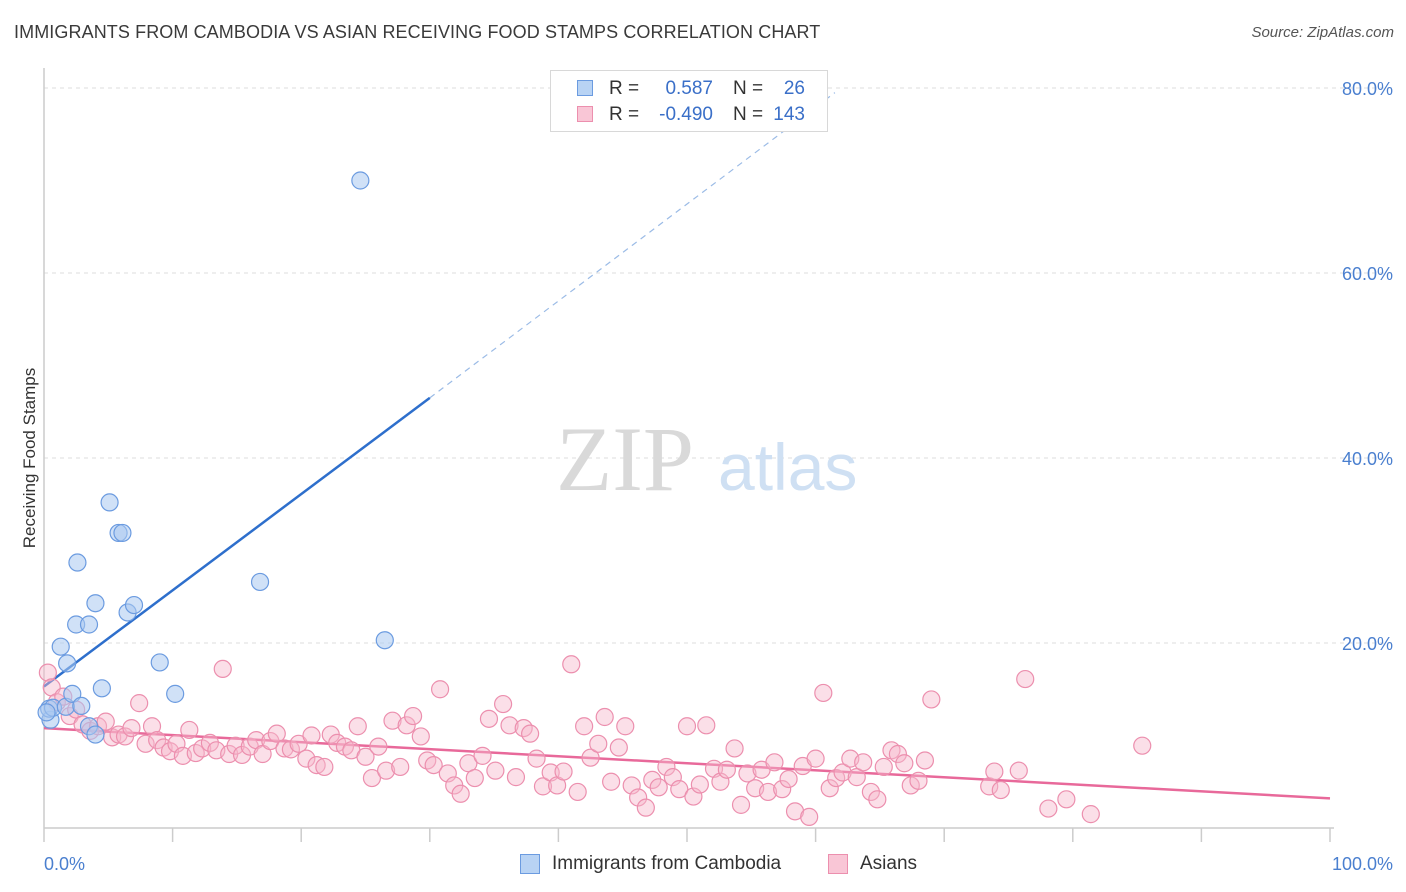 The width and height of the screenshot is (1406, 892). What do you see at coordinates (1367, 274) in the screenshot?
I see `y-tick-label: 60.0%` at bounding box center [1367, 274].